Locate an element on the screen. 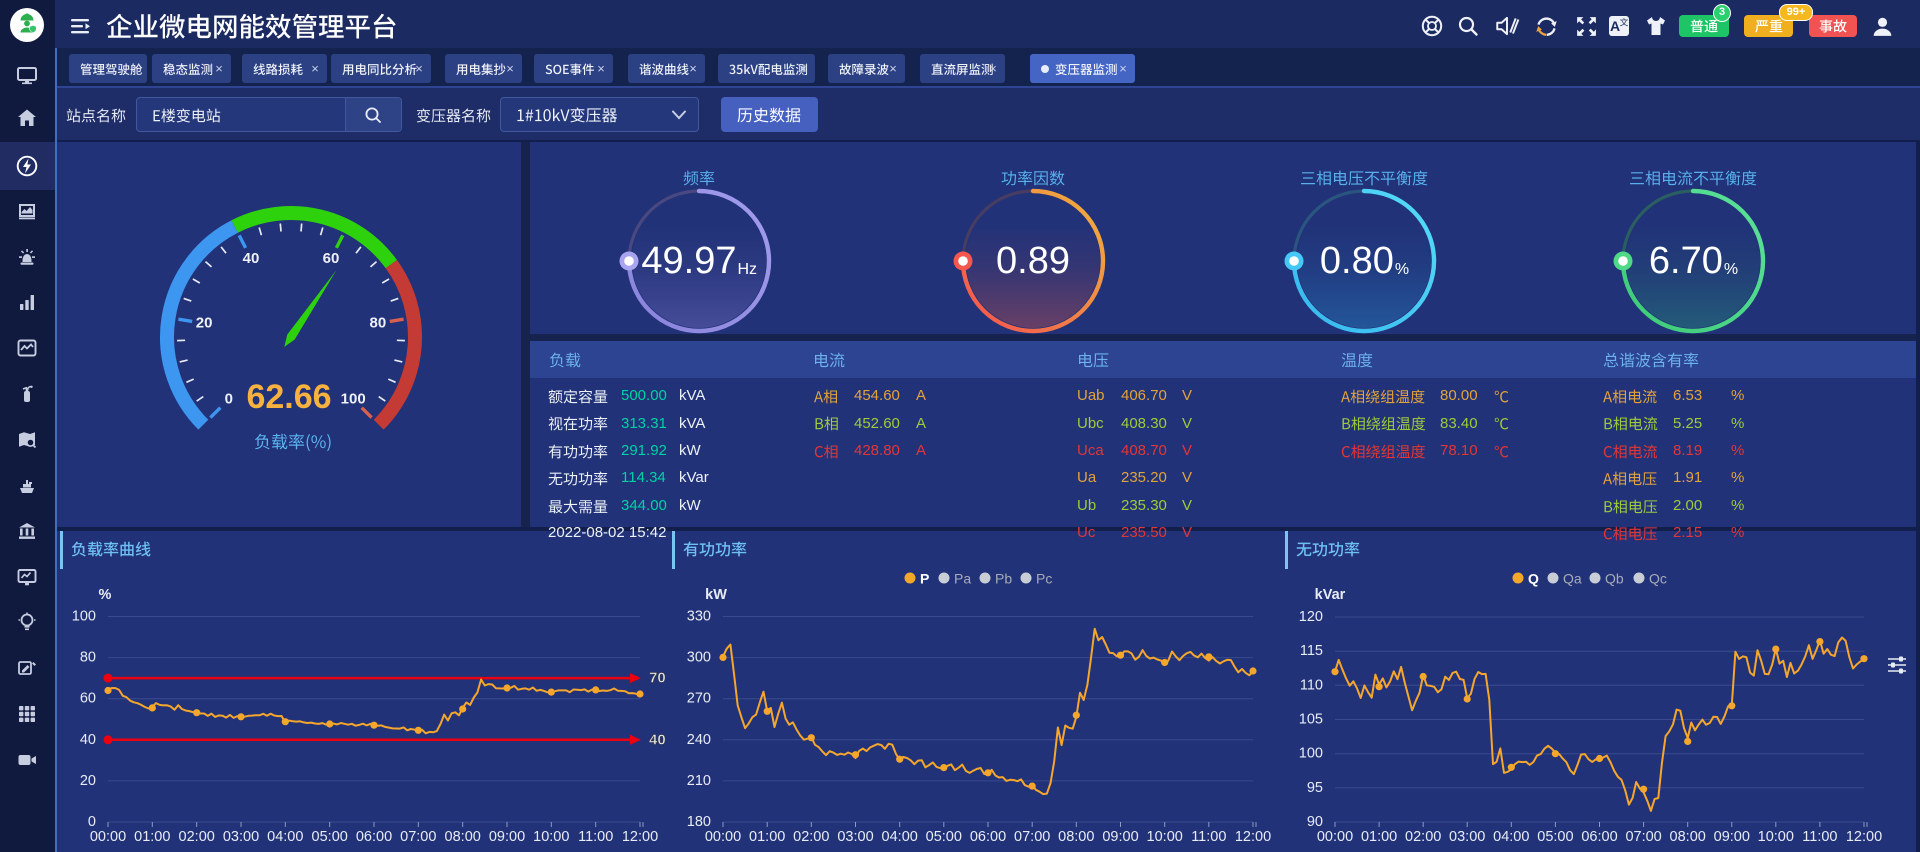 The height and width of the screenshot is (852, 1920). svg-text: 300 is located at coordinates (699, 658).